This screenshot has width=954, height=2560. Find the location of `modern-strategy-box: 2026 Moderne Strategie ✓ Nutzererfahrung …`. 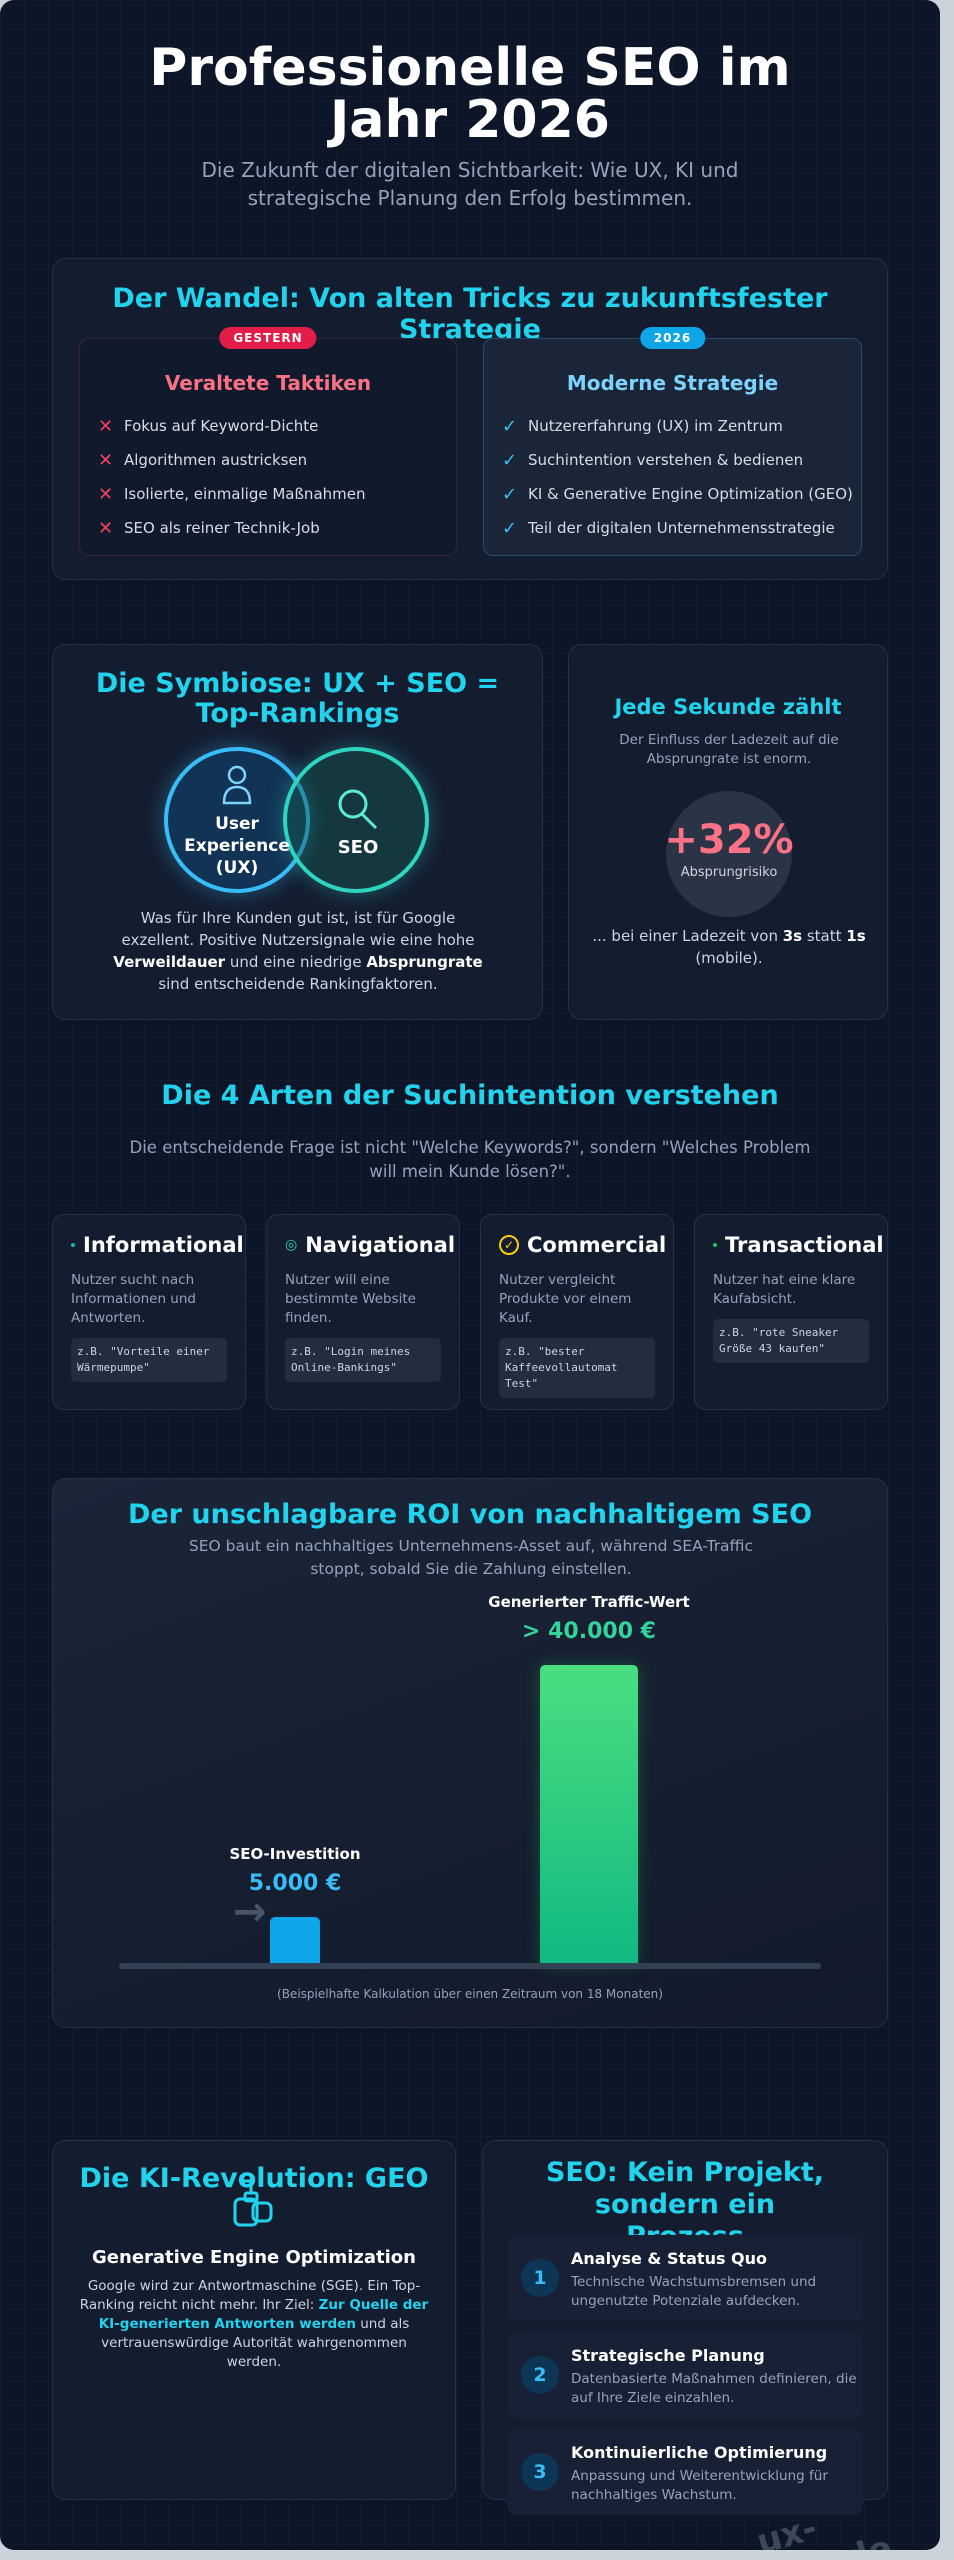

modern-strategy-box: 2026 Moderne Strategie ✓ Nutzererfahrung … is located at coordinates (672, 441).